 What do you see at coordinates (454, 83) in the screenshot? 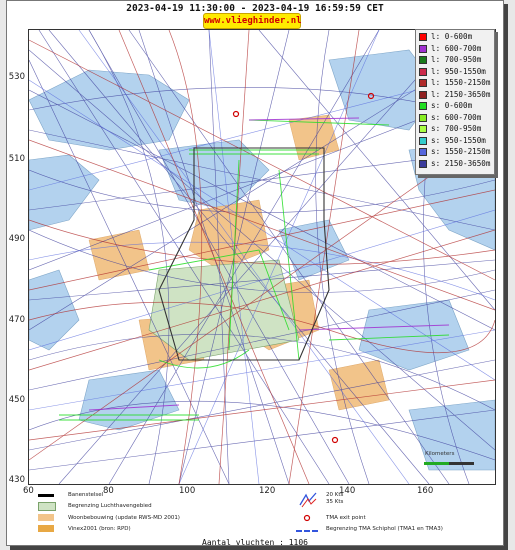
I see `legend-item: l: 1550-2150m` at bounding box center [454, 83].